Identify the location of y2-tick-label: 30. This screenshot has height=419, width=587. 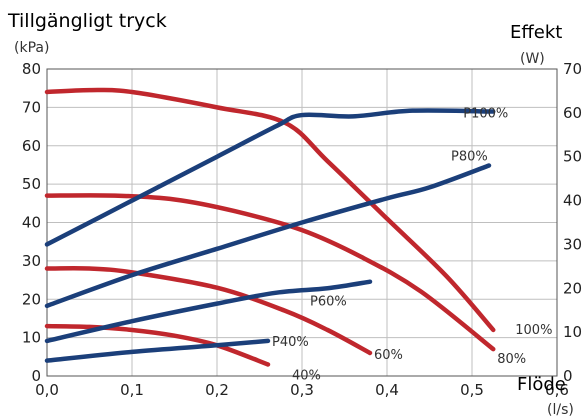
(572, 244).